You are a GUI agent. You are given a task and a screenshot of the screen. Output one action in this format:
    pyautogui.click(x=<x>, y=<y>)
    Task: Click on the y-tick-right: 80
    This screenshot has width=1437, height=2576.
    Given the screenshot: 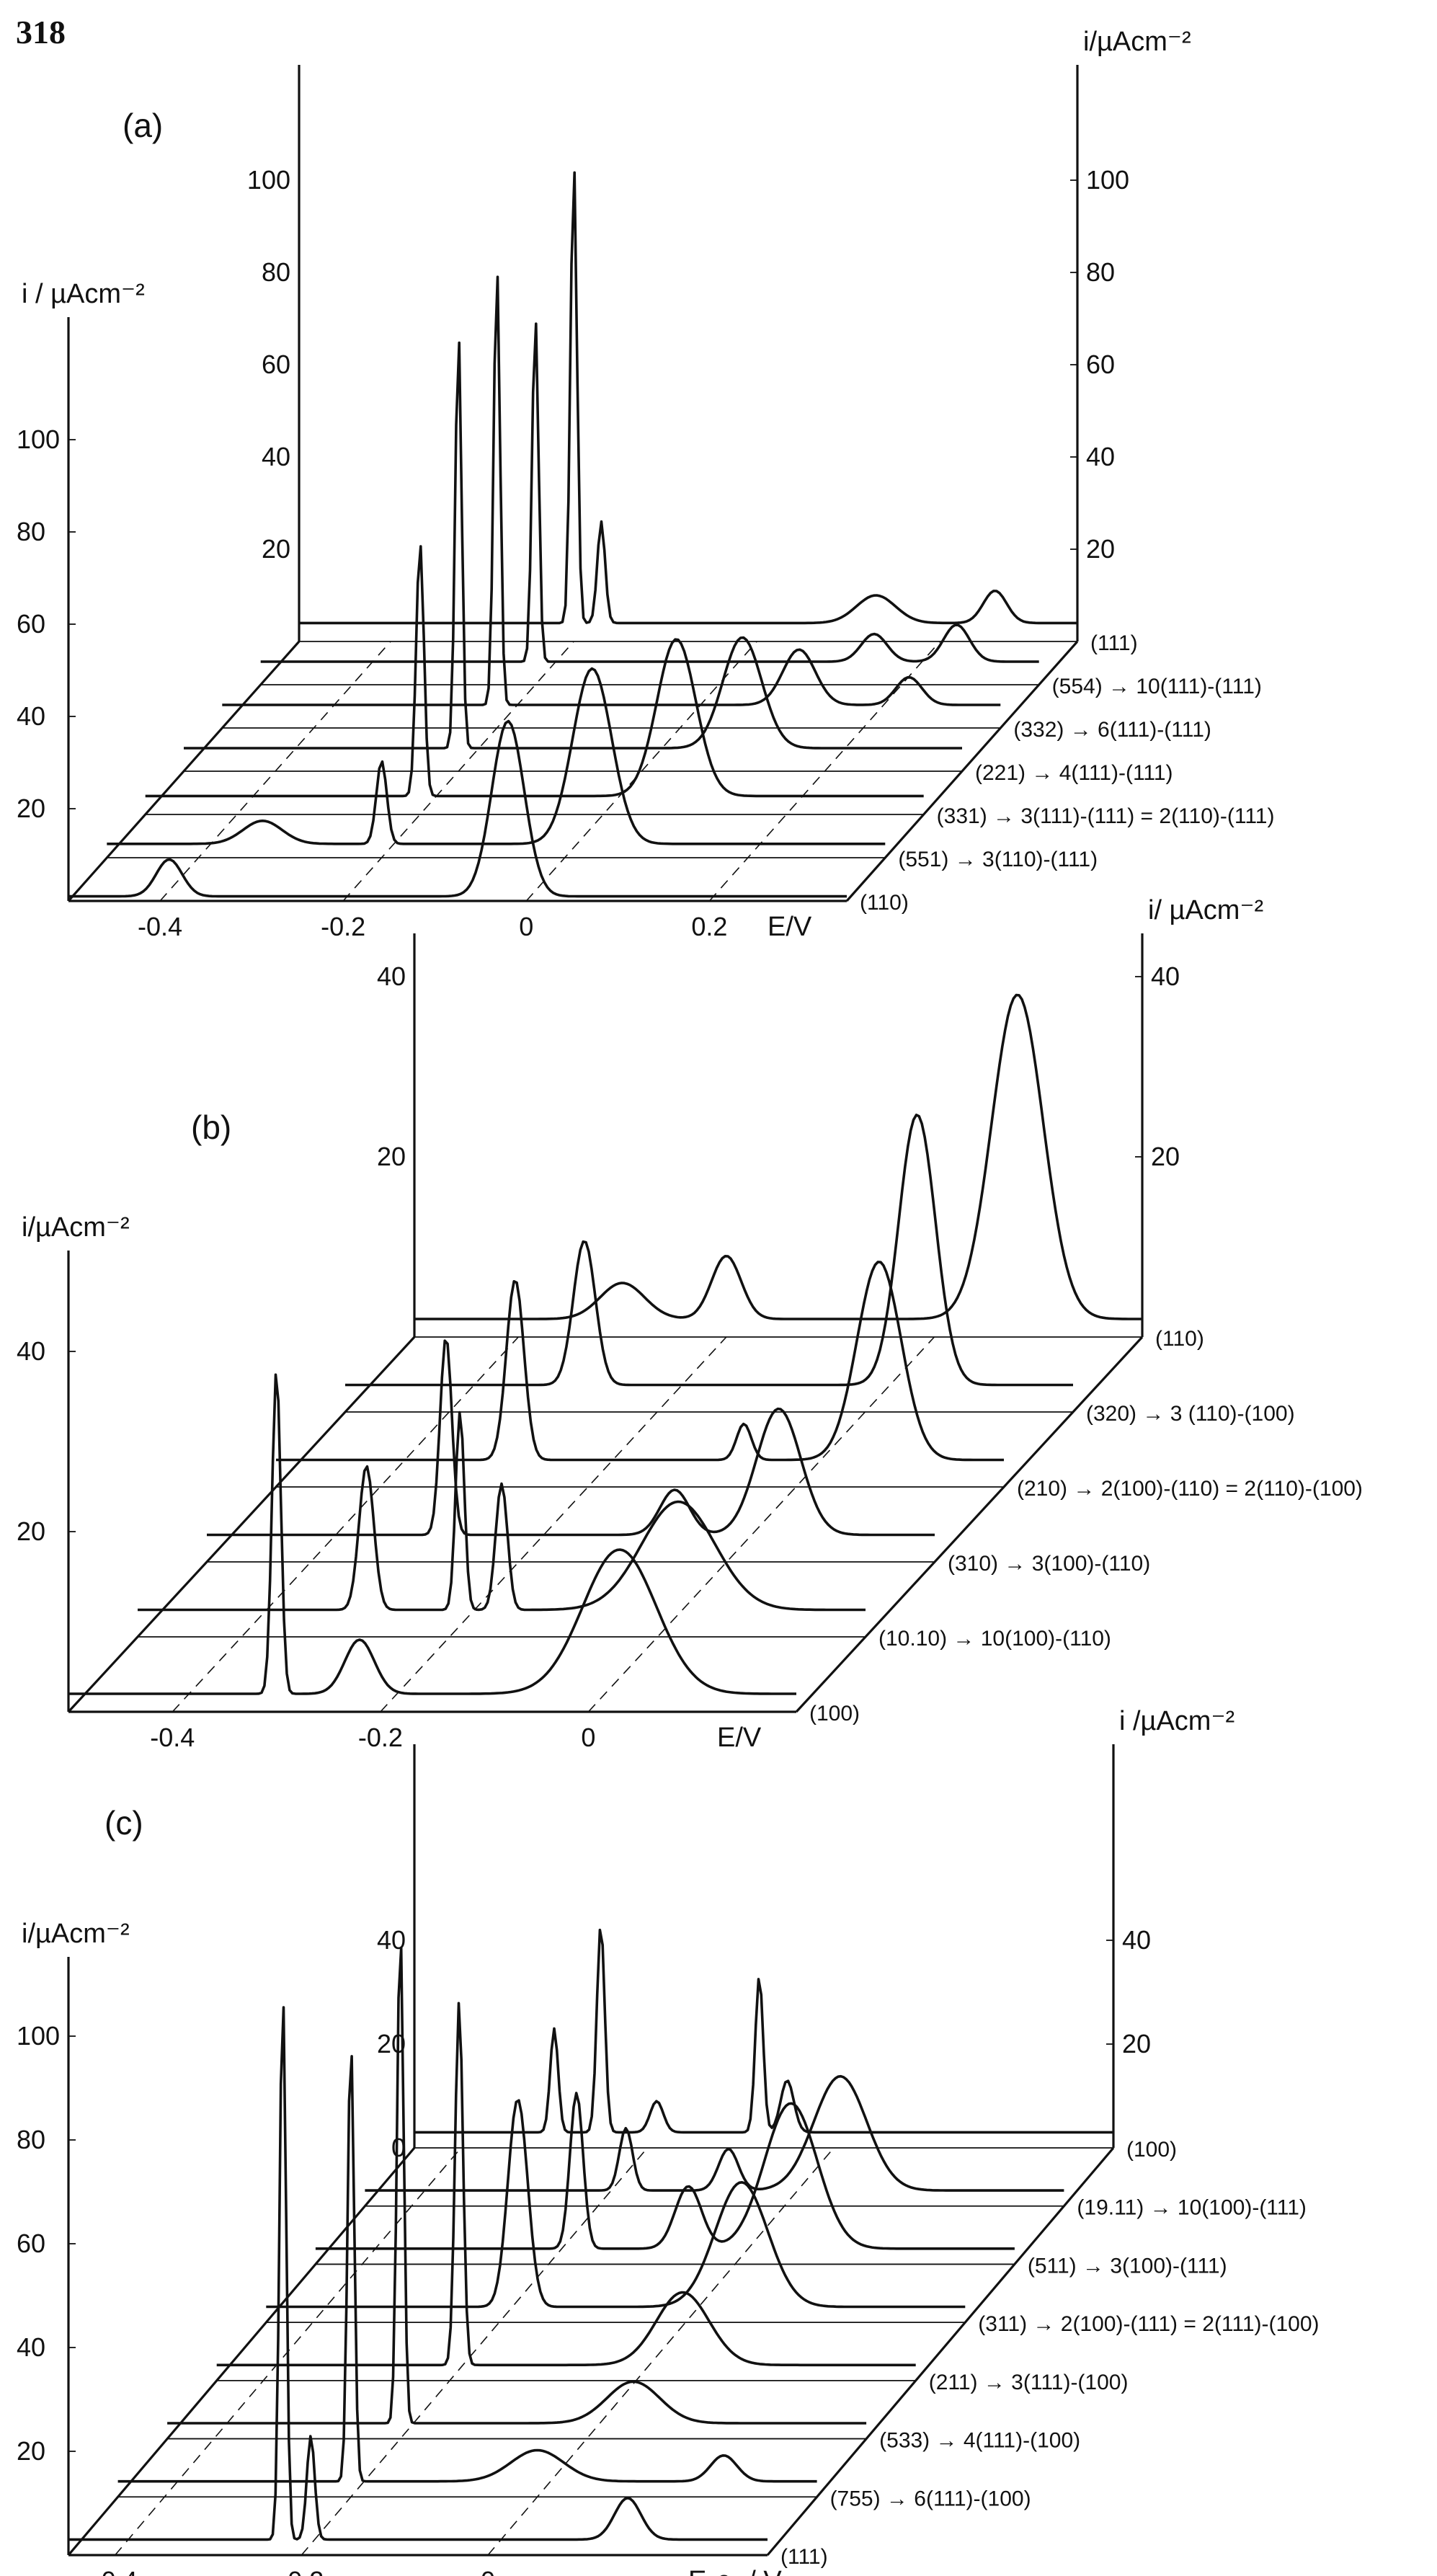 What is the action you would take?
    pyautogui.click(x=1100, y=272)
    